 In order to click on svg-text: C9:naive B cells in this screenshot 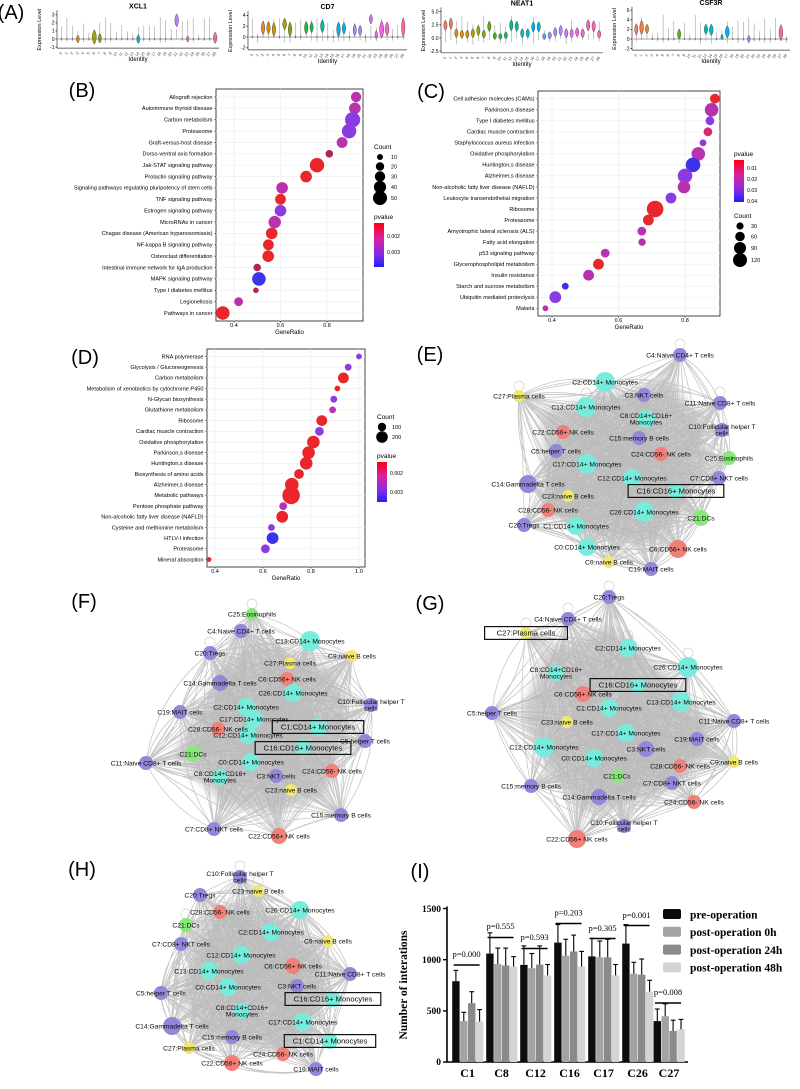, I will do `click(352, 656)`.